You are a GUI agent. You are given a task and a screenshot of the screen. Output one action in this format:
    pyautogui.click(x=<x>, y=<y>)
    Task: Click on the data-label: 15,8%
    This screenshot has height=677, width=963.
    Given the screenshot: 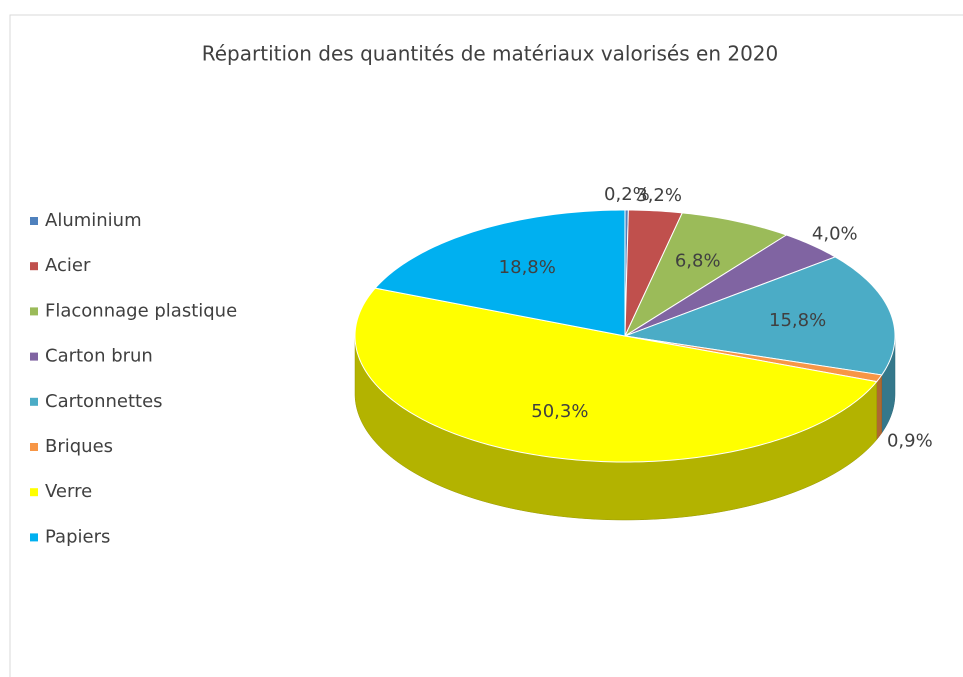 What is the action you would take?
    pyautogui.click(x=797, y=320)
    